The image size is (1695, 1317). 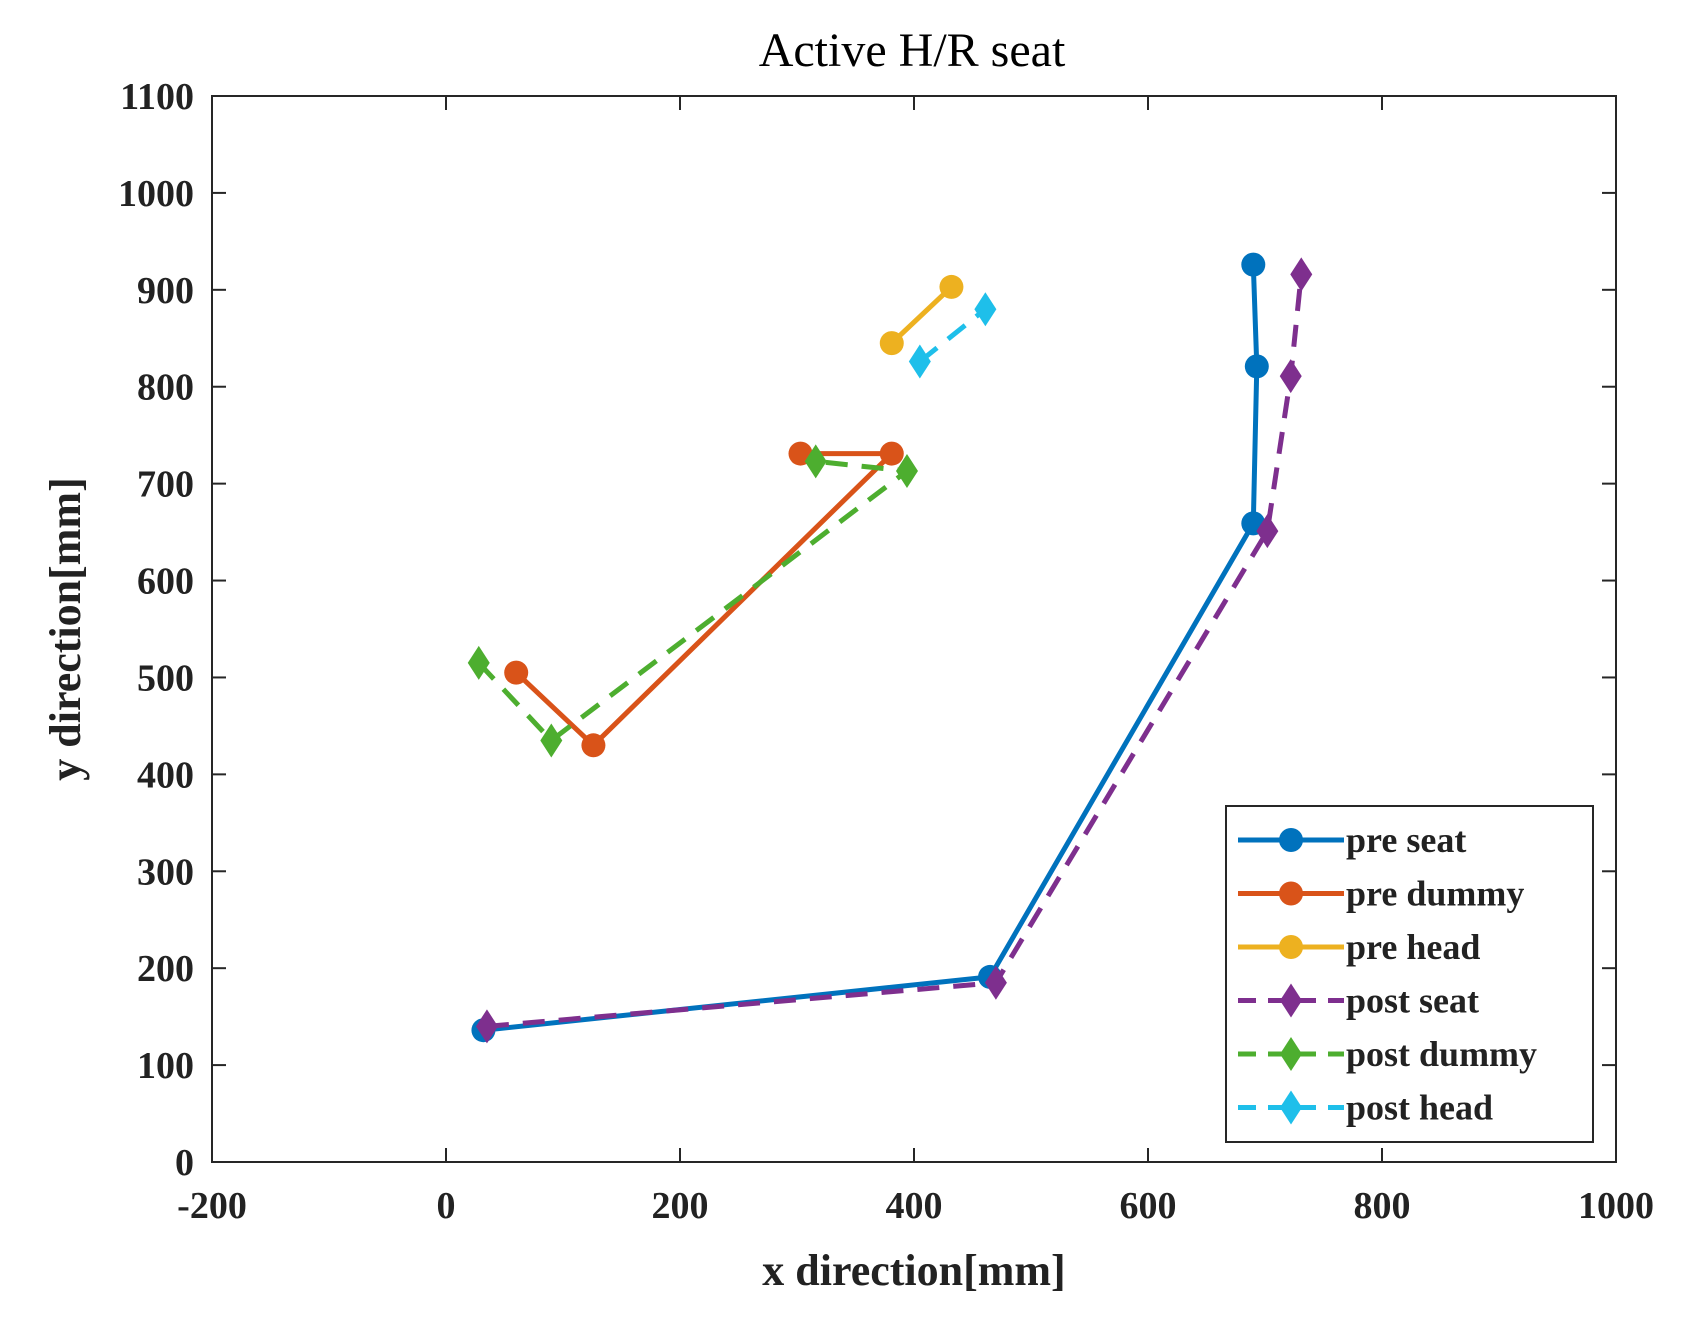 I want to click on legend-marker-post-head, so click(x=1291, y=1107).